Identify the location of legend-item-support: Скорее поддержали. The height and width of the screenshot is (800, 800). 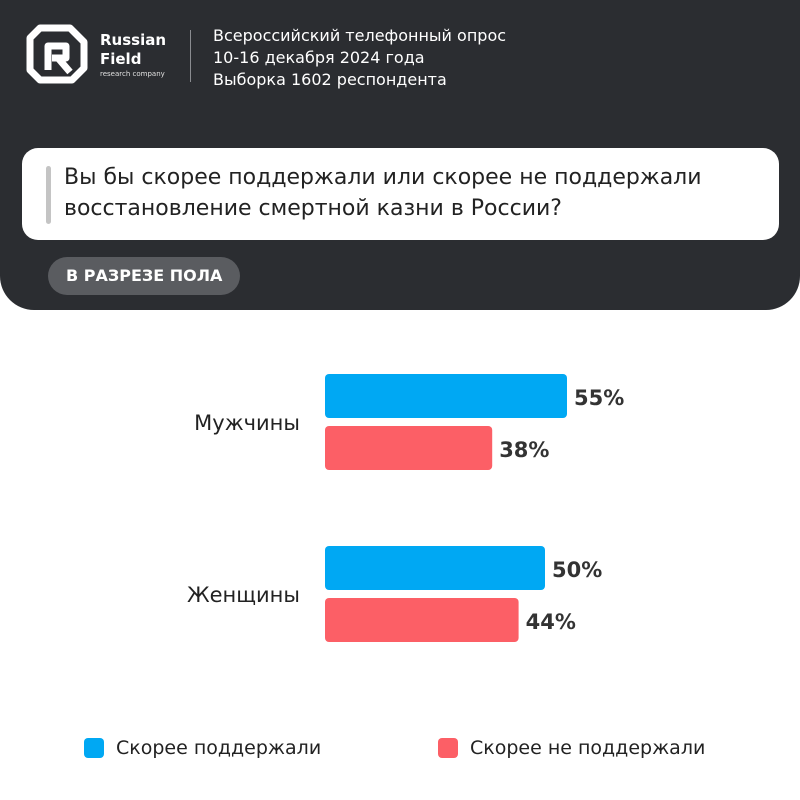
(202, 748).